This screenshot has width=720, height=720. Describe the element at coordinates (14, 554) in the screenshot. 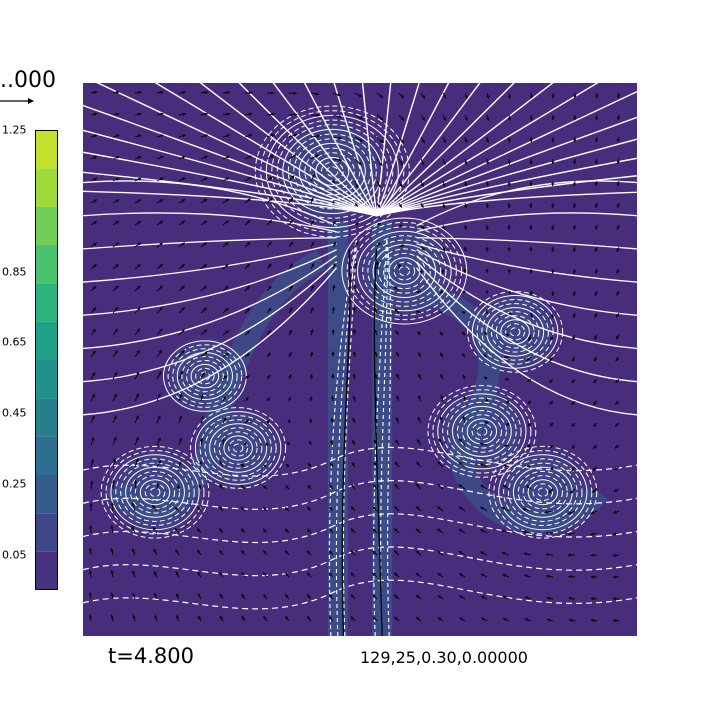

I see `colorbar-tick-label: 0.05` at that location.